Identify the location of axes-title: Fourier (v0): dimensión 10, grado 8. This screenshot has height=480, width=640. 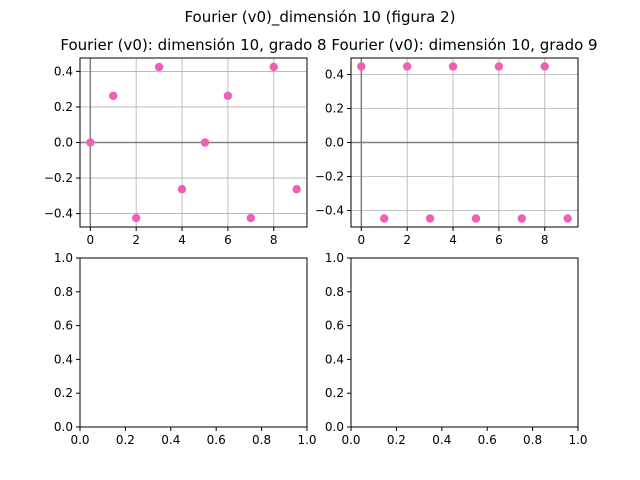
(193, 45).